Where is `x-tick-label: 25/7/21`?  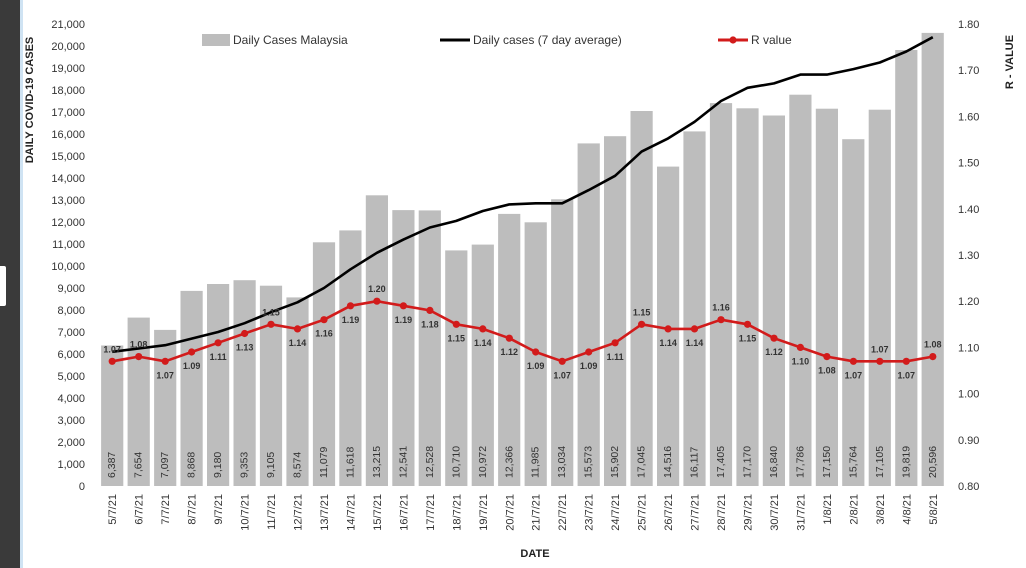 x-tick-label: 25/7/21 is located at coordinates (643, 512).